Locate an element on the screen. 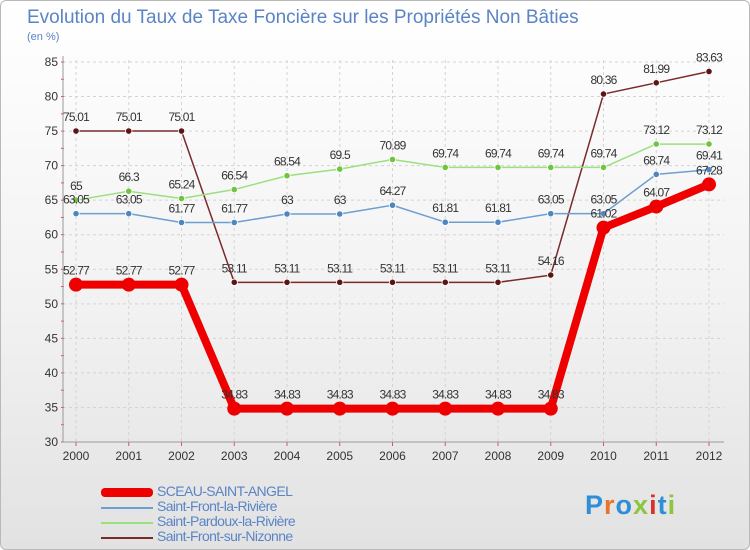 This screenshot has width=750, height=550. proxiti-logo: Proxiti is located at coordinates (630, 505).